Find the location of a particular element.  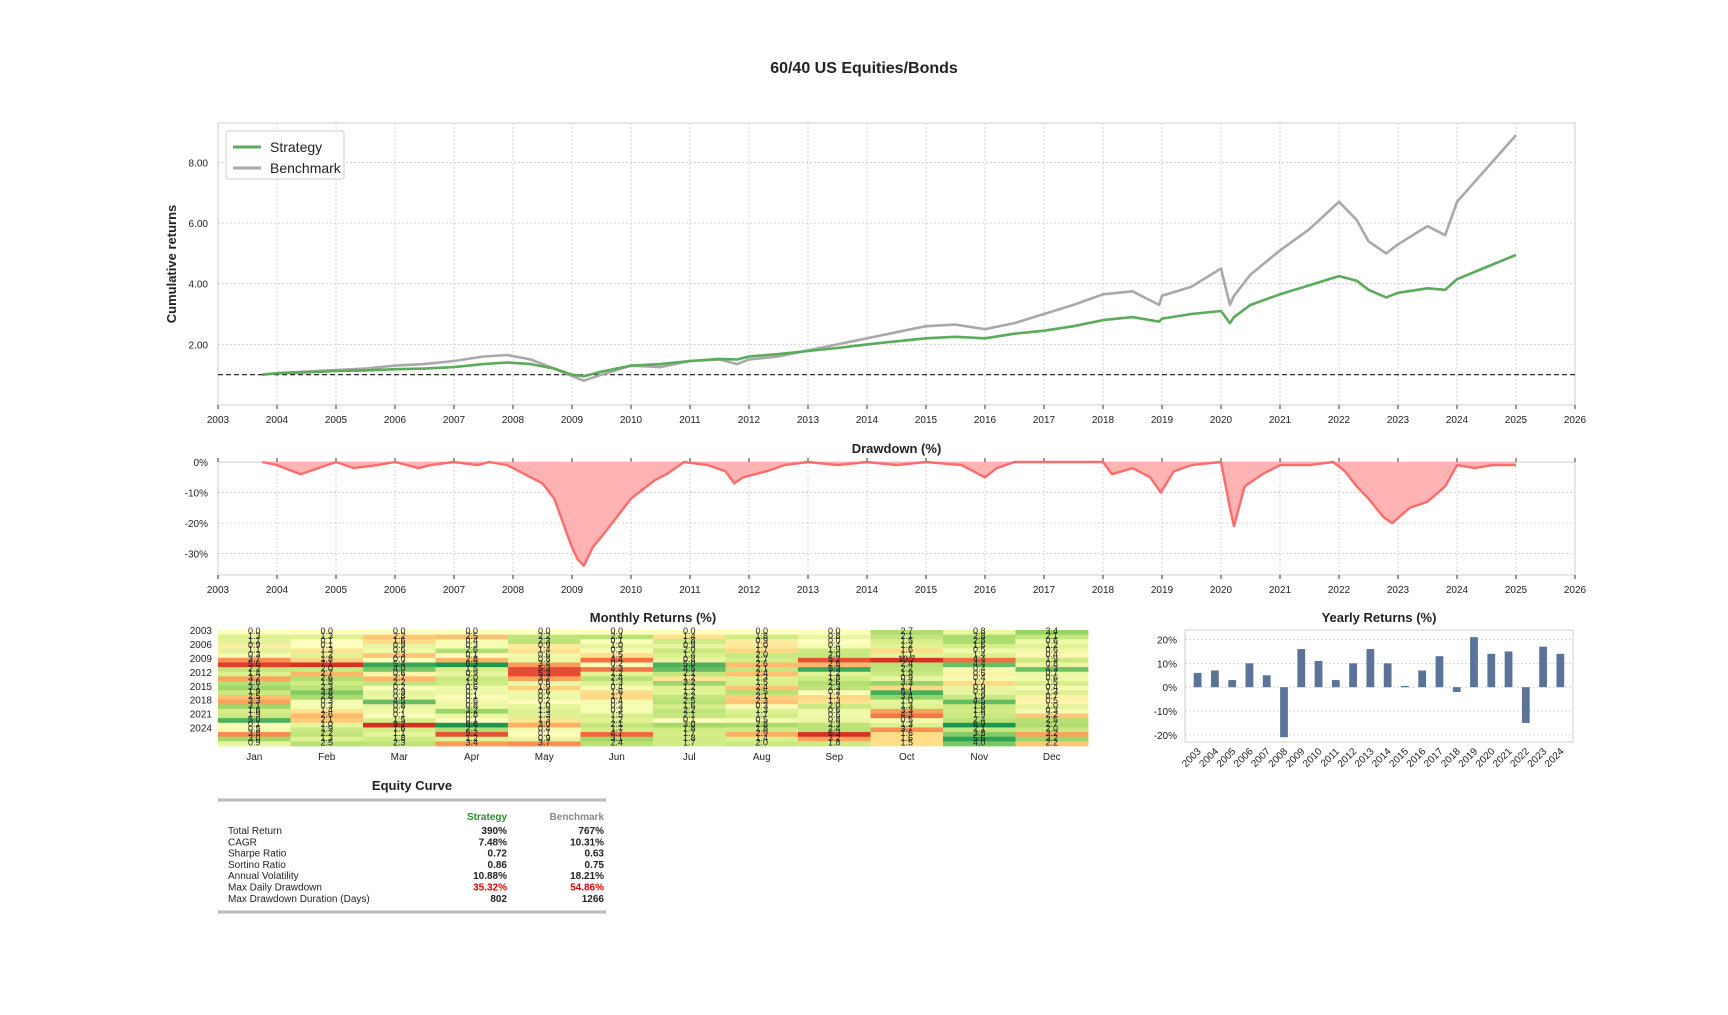

metric-benchmark-value: 0.63 is located at coordinates (595, 854).